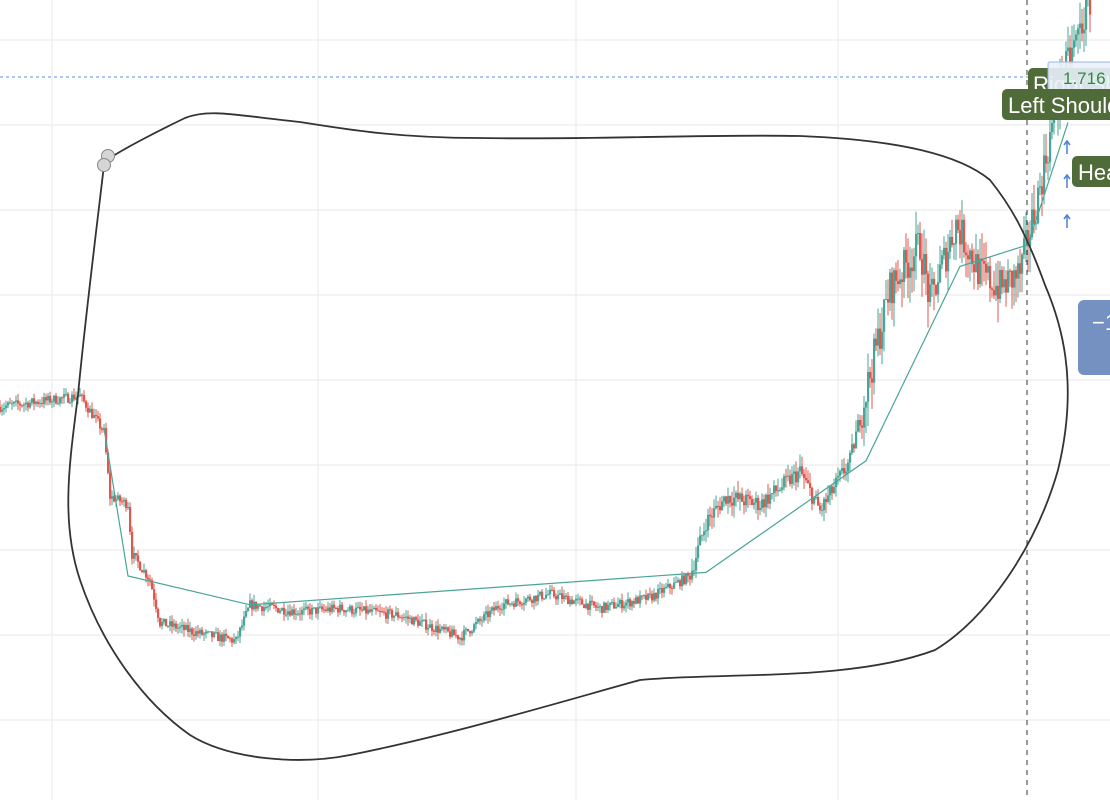 This screenshot has width=1110, height=800. Describe the element at coordinates (104, 165) in the screenshot. I see `drawing-handle` at that location.